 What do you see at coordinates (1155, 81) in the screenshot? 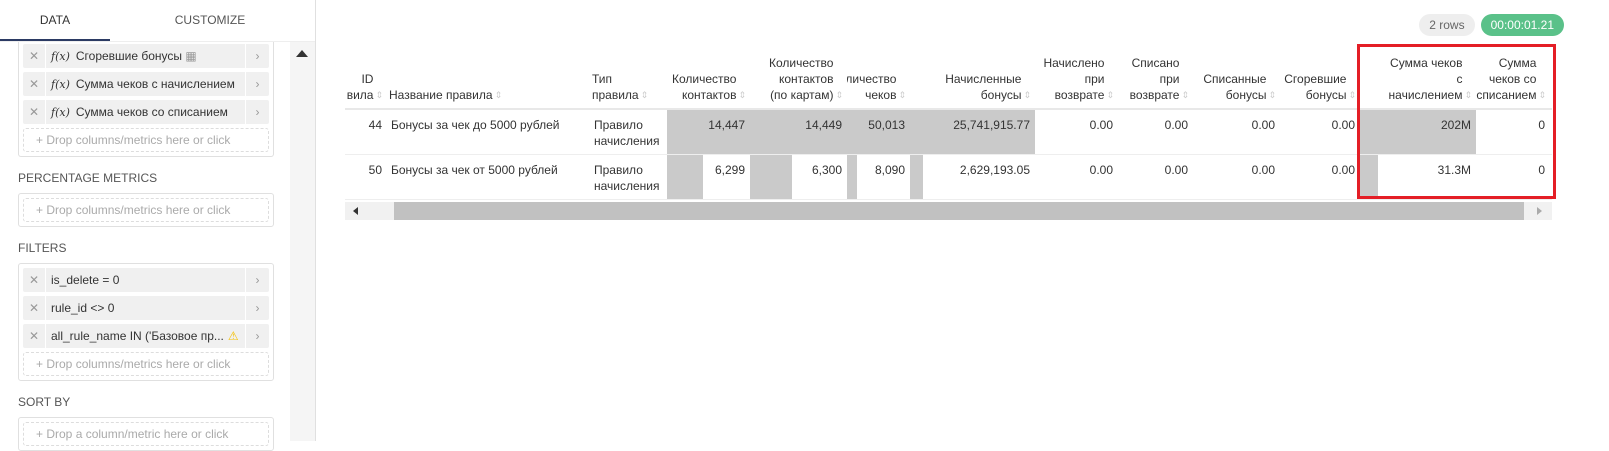
I see `column-header-written-on-return: Списано при возврате ⇕` at bounding box center [1155, 81].